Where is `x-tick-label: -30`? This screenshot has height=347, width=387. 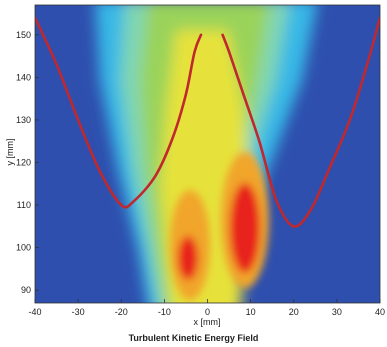 x-tick-label: -30 is located at coordinates (78, 312).